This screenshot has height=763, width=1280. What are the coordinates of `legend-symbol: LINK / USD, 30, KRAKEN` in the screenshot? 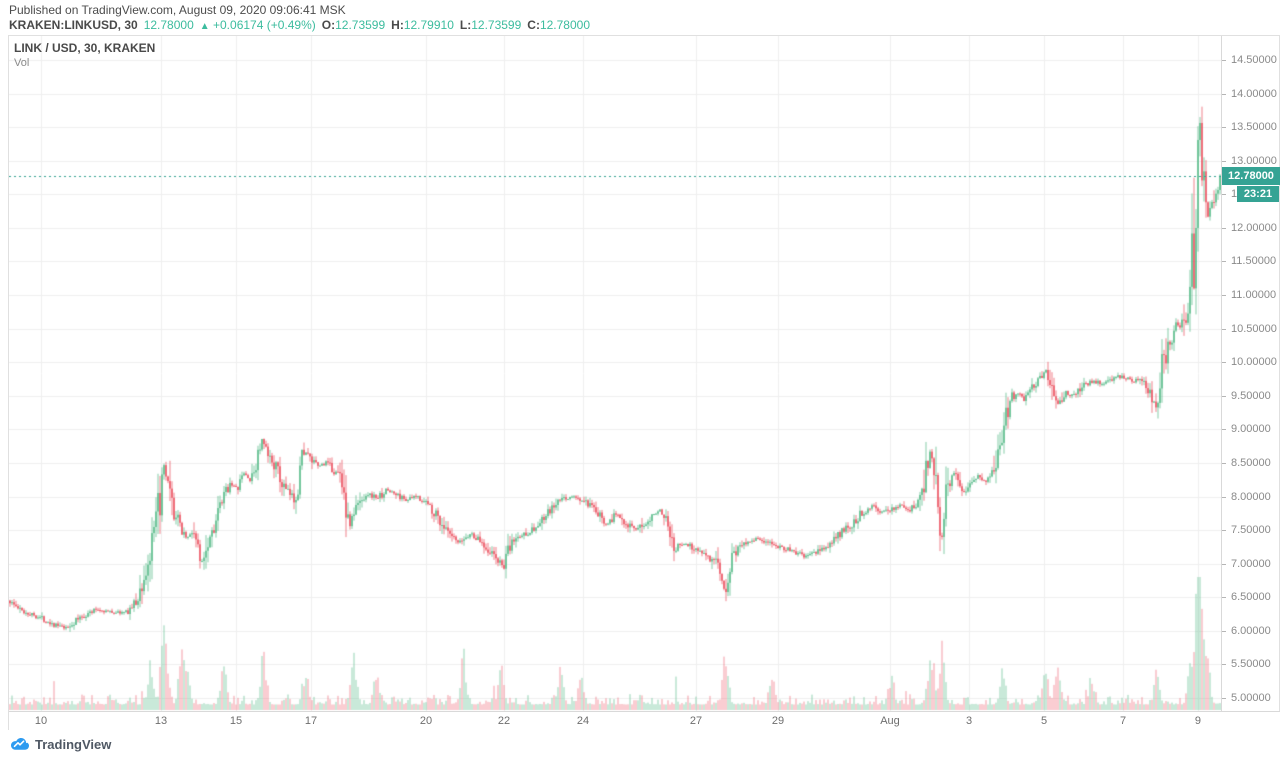 It's located at (85, 48).